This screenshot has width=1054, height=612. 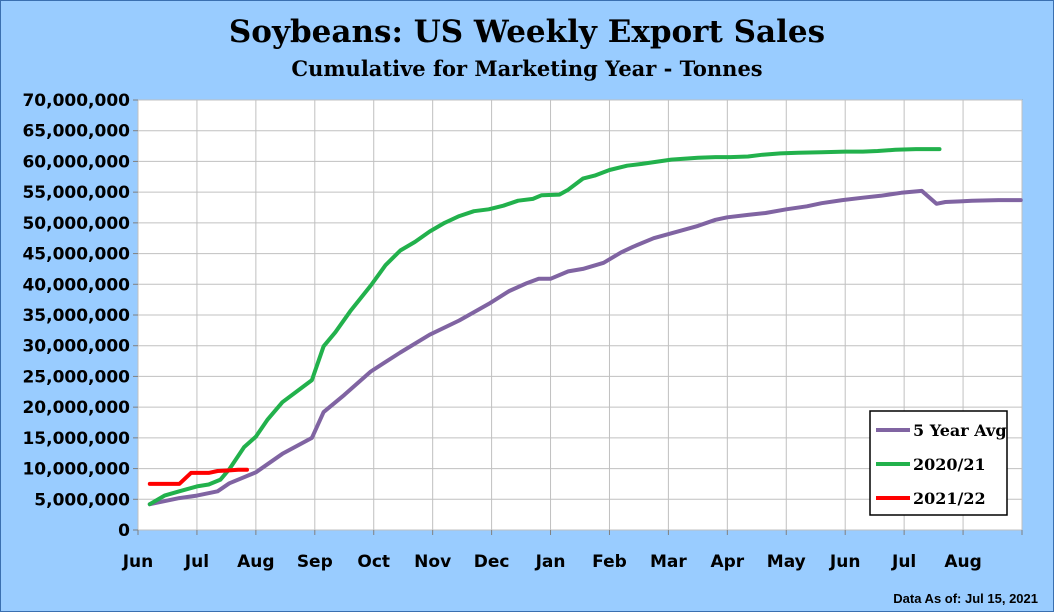 What do you see at coordinates (786, 562) in the screenshot?
I see `x-tick-label: May` at bounding box center [786, 562].